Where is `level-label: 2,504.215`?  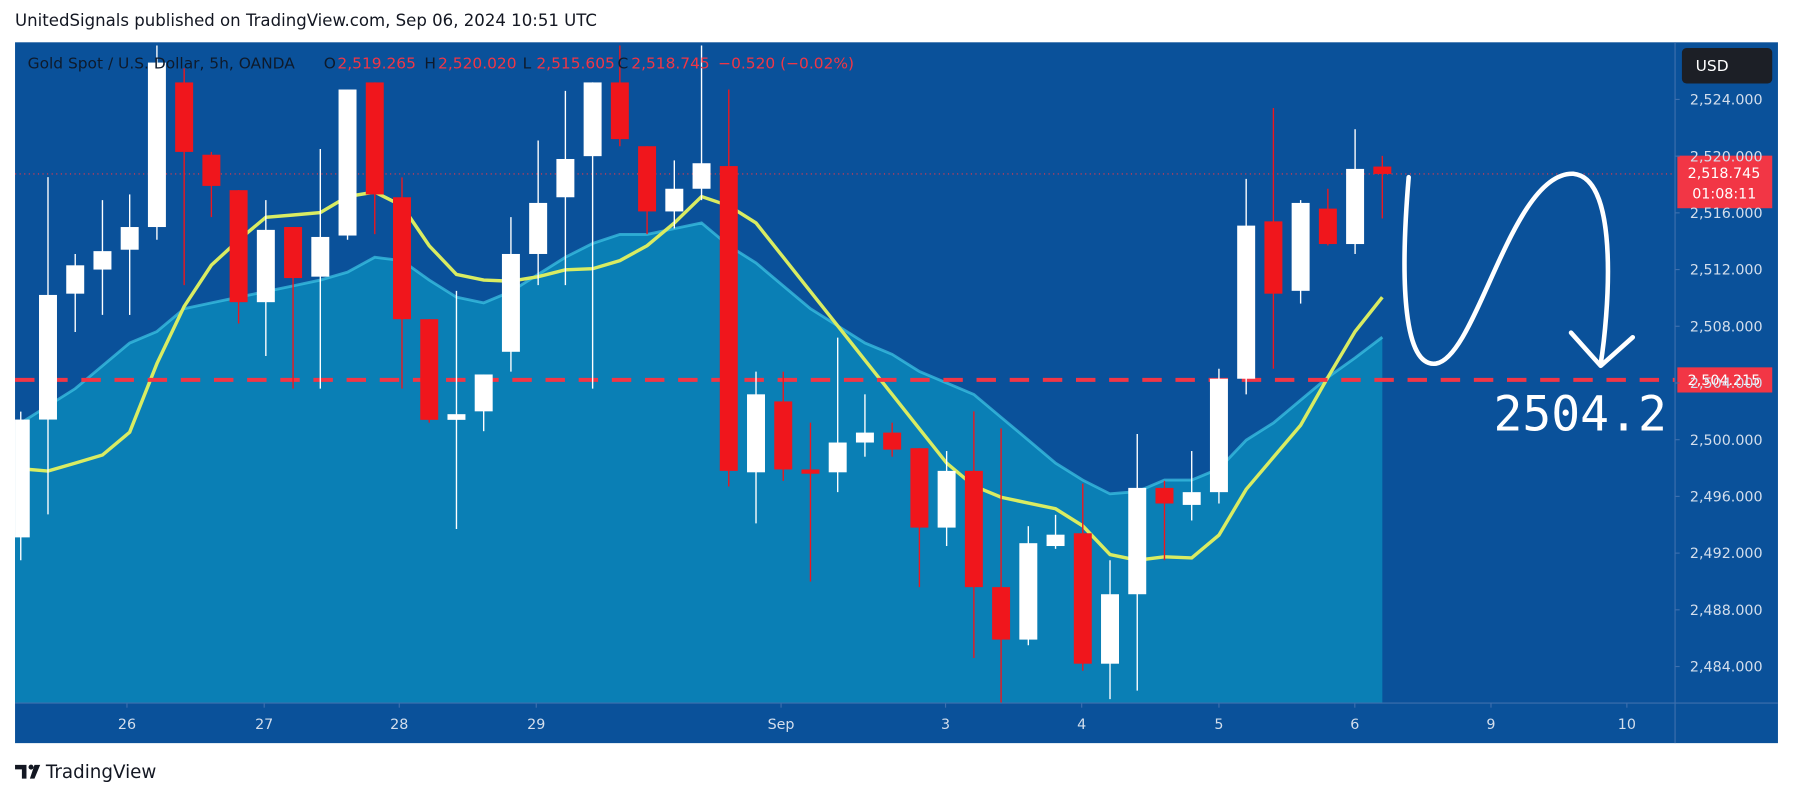 level-label: 2,504.215 is located at coordinates (1724, 381).